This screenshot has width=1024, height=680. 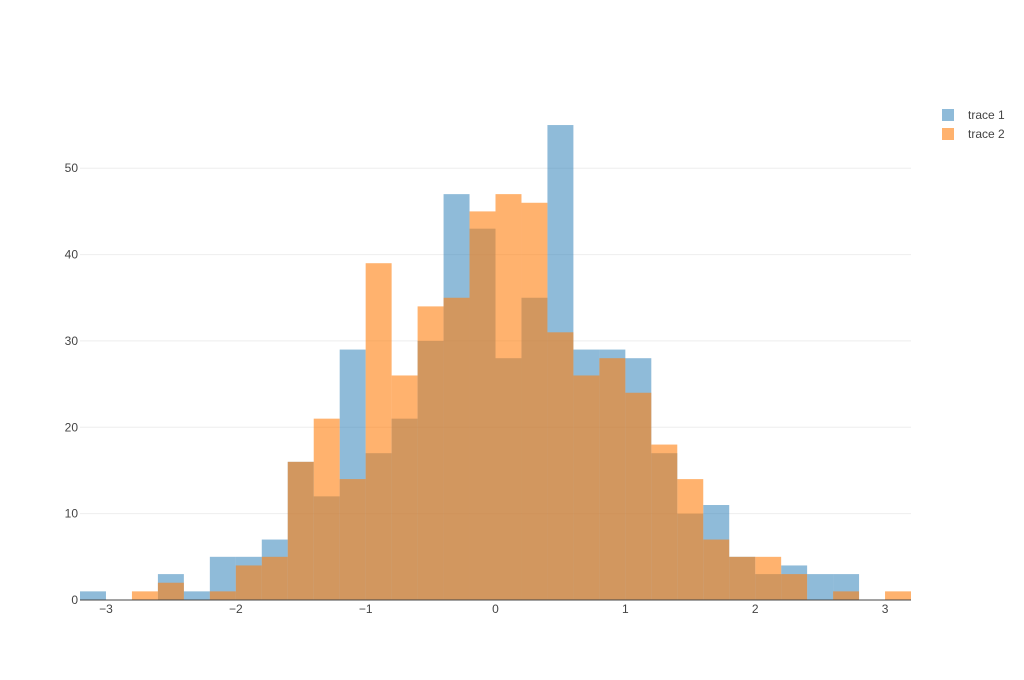 What do you see at coordinates (973, 124) in the screenshot?
I see `legend: trace 1 trace 2` at bounding box center [973, 124].